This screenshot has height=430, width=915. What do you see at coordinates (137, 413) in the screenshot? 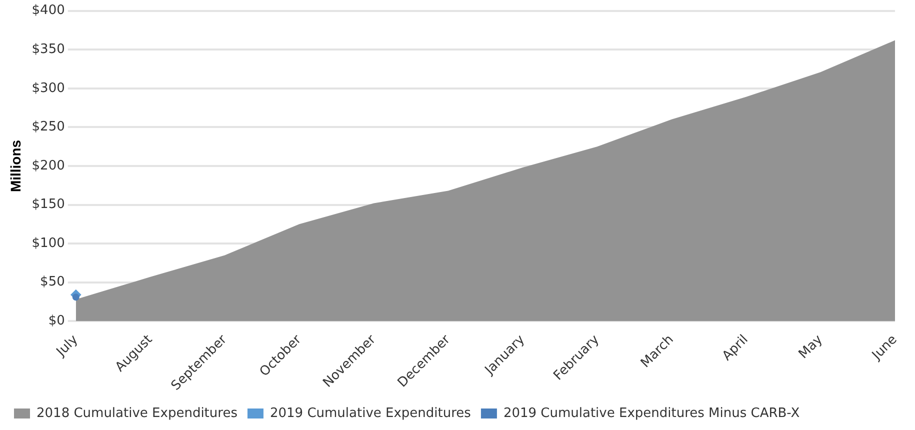
I see `legend-label: 2018 Cumulative Expenditures` at bounding box center [137, 413].